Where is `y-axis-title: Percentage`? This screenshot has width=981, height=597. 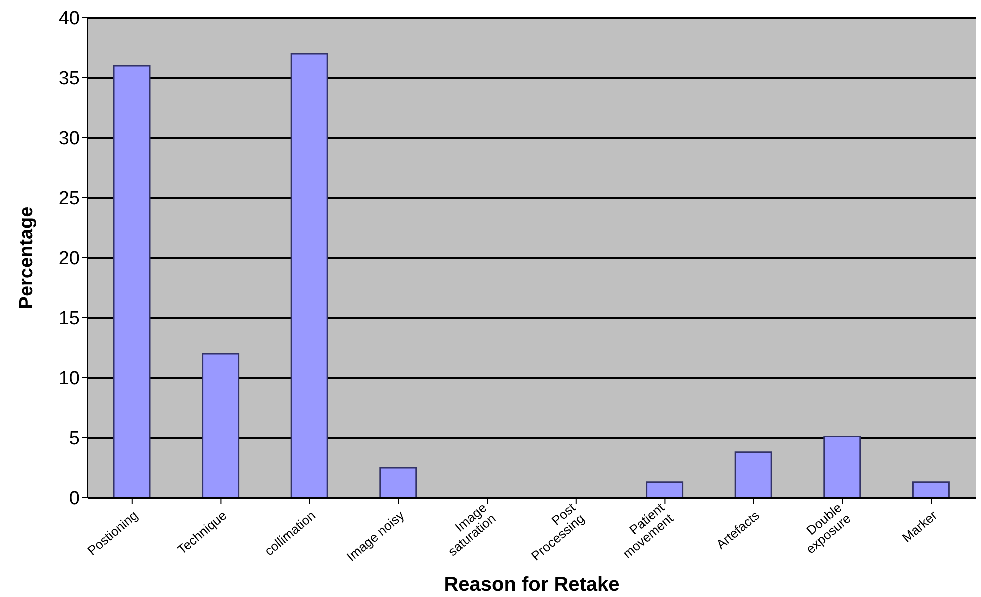 y-axis-title: Percentage is located at coordinates (27, 258).